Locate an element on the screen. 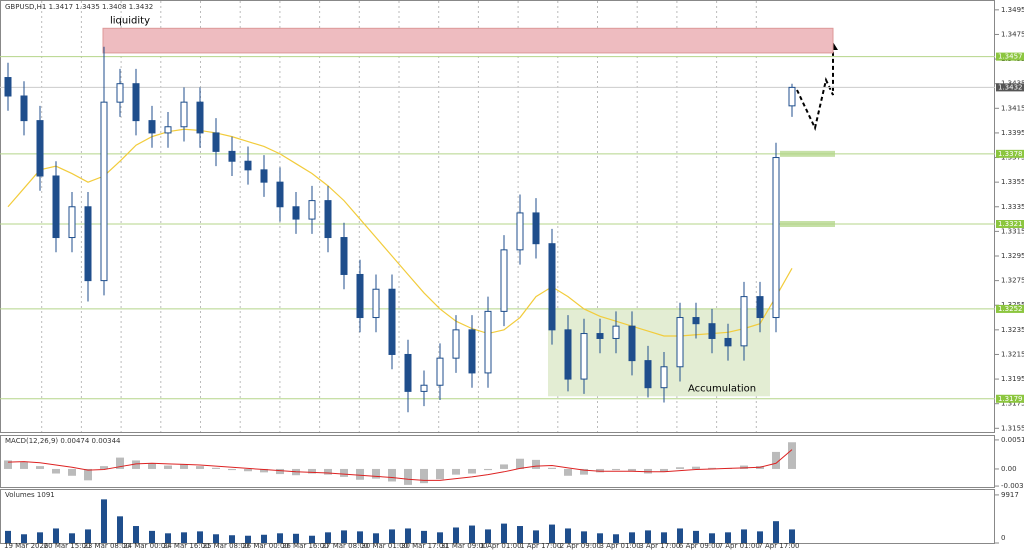 This screenshot has height=551, width=1024. x-tick-label: 3 Apr 01:00 is located at coordinates (620, 546).